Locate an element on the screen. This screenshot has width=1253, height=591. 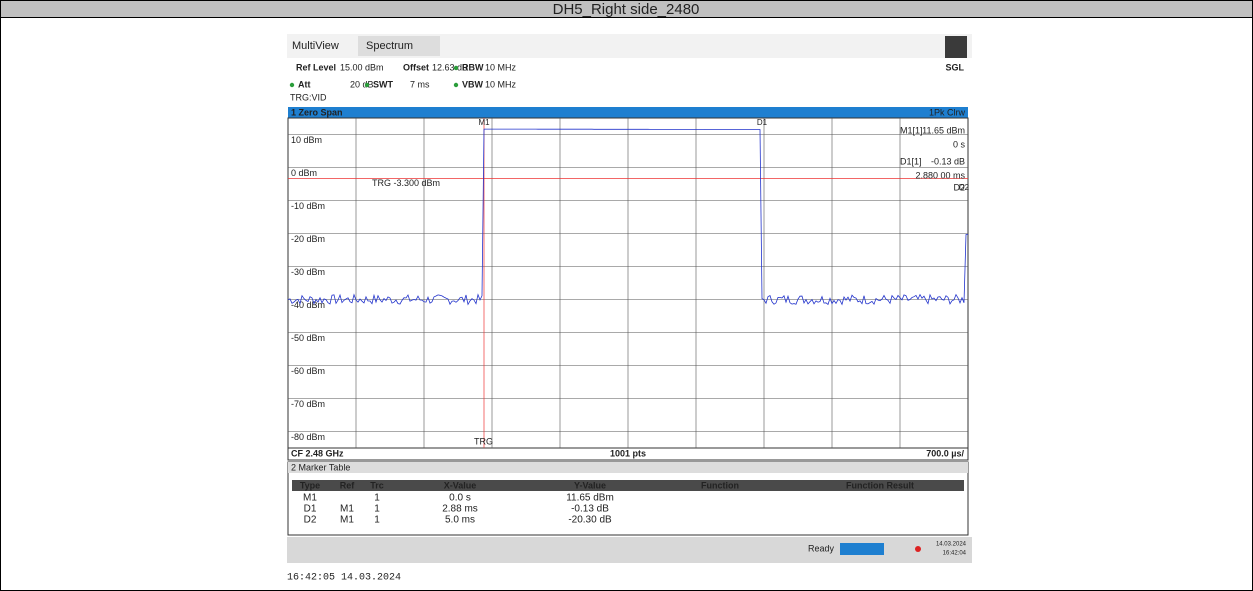
marker-readout: 0 s is located at coordinates (959, 144).